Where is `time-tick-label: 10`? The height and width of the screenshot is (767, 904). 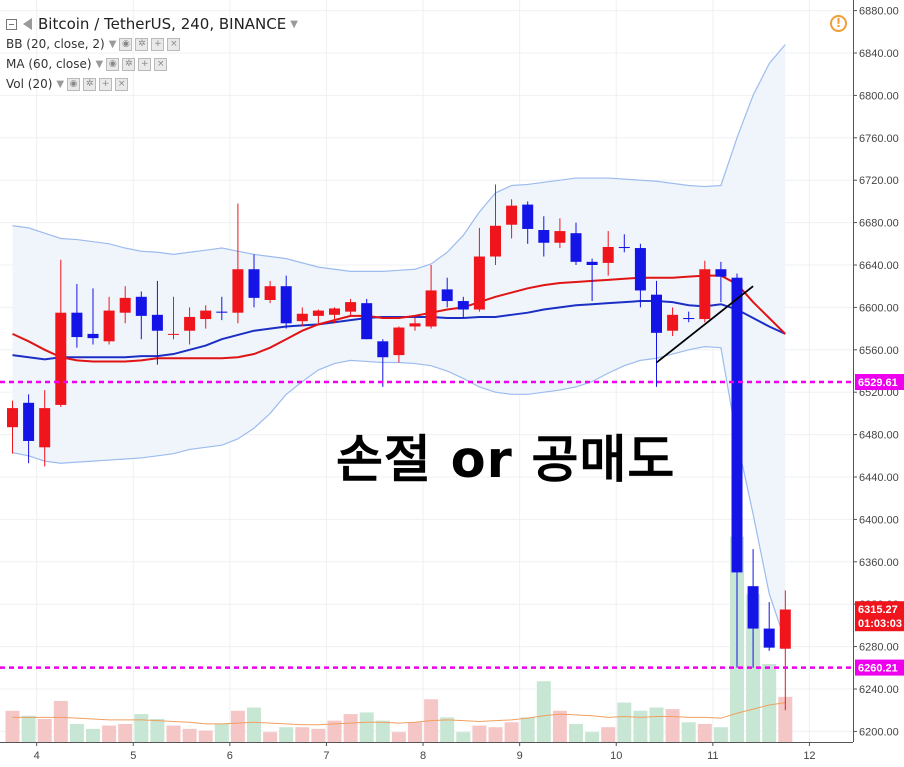
time-tick-label: 10 is located at coordinates (616, 756).